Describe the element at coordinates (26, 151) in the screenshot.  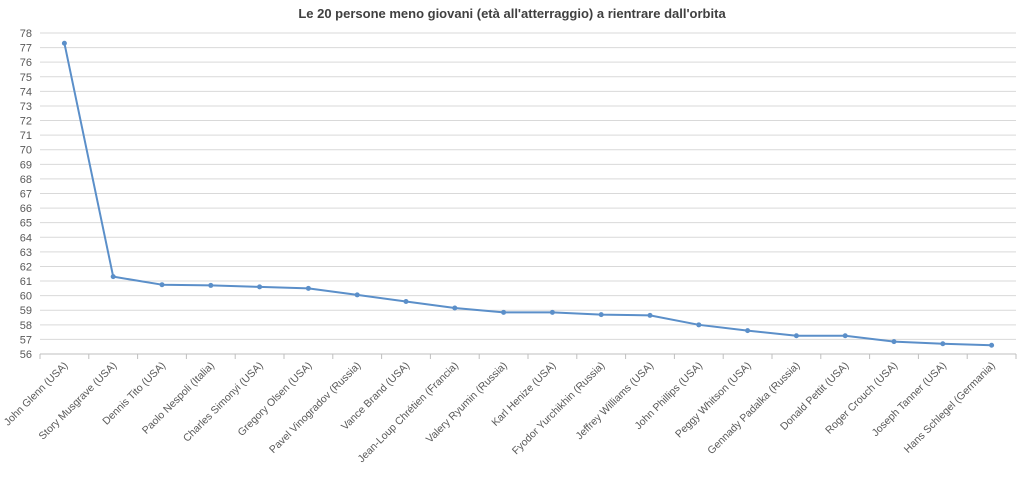
I see `y-tick-label: 70` at that location.